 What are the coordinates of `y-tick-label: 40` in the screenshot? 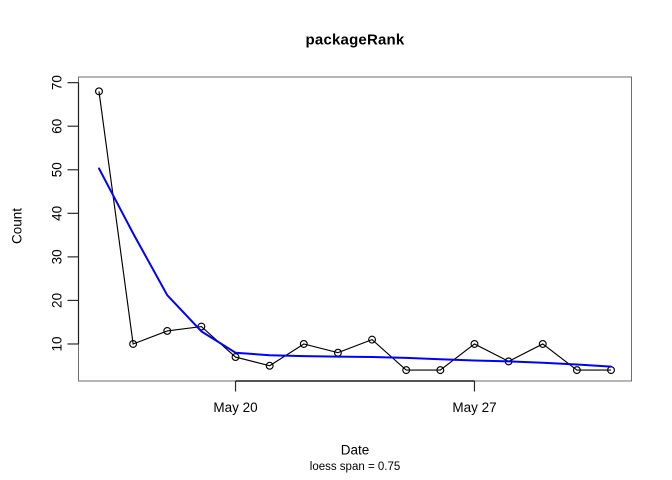 It's located at (57, 213).